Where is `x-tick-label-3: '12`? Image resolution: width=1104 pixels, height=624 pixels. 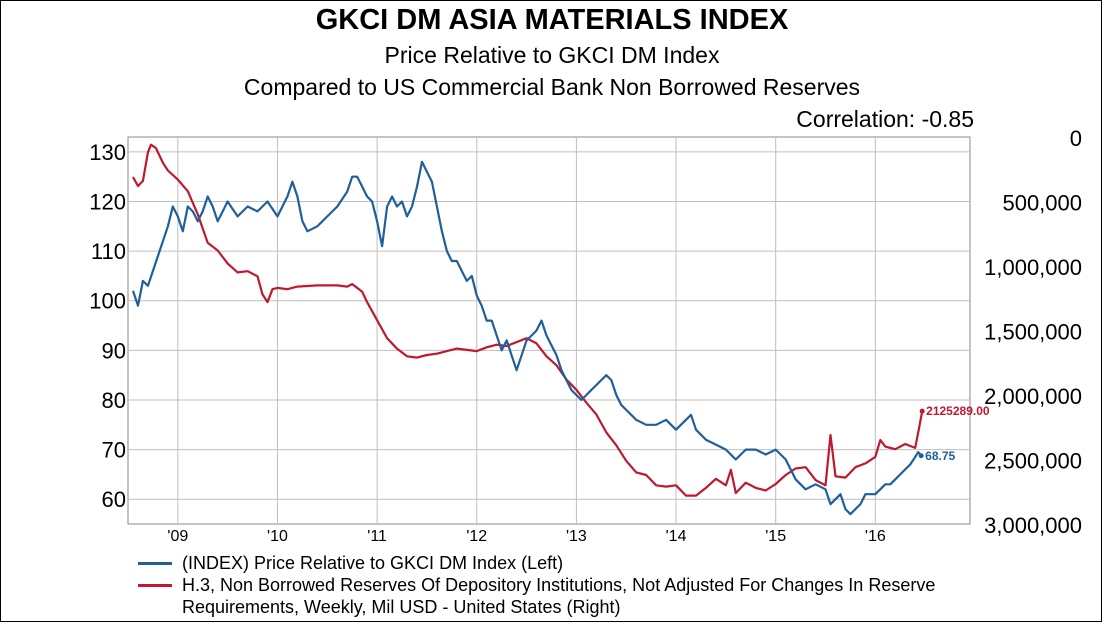 x-tick-label-3: '12 is located at coordinates (476, 536).